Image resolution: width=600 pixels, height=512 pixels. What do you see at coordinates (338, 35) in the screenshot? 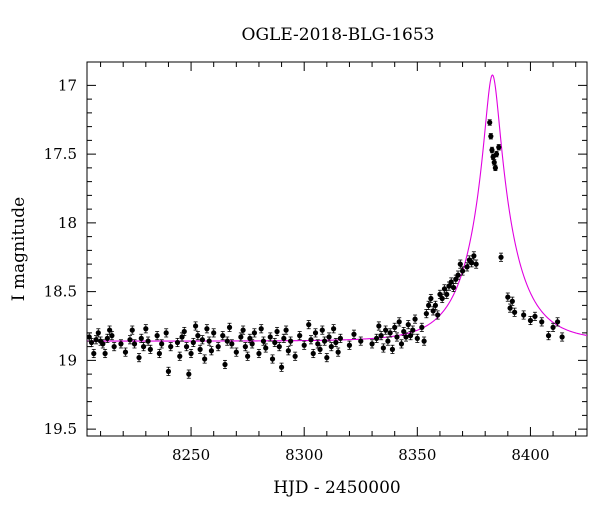
I see `chart-title: OGLE-2018-BLG-1653` at bounding box center [338, 35].